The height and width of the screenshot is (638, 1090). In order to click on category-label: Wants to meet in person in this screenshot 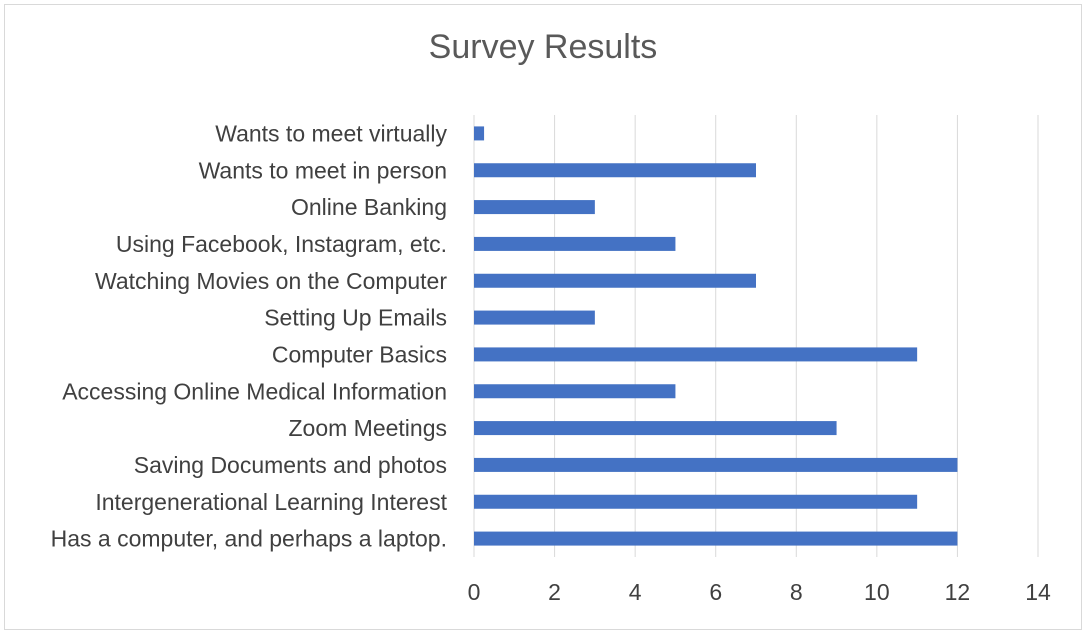, I will do `click(323, 170)`.